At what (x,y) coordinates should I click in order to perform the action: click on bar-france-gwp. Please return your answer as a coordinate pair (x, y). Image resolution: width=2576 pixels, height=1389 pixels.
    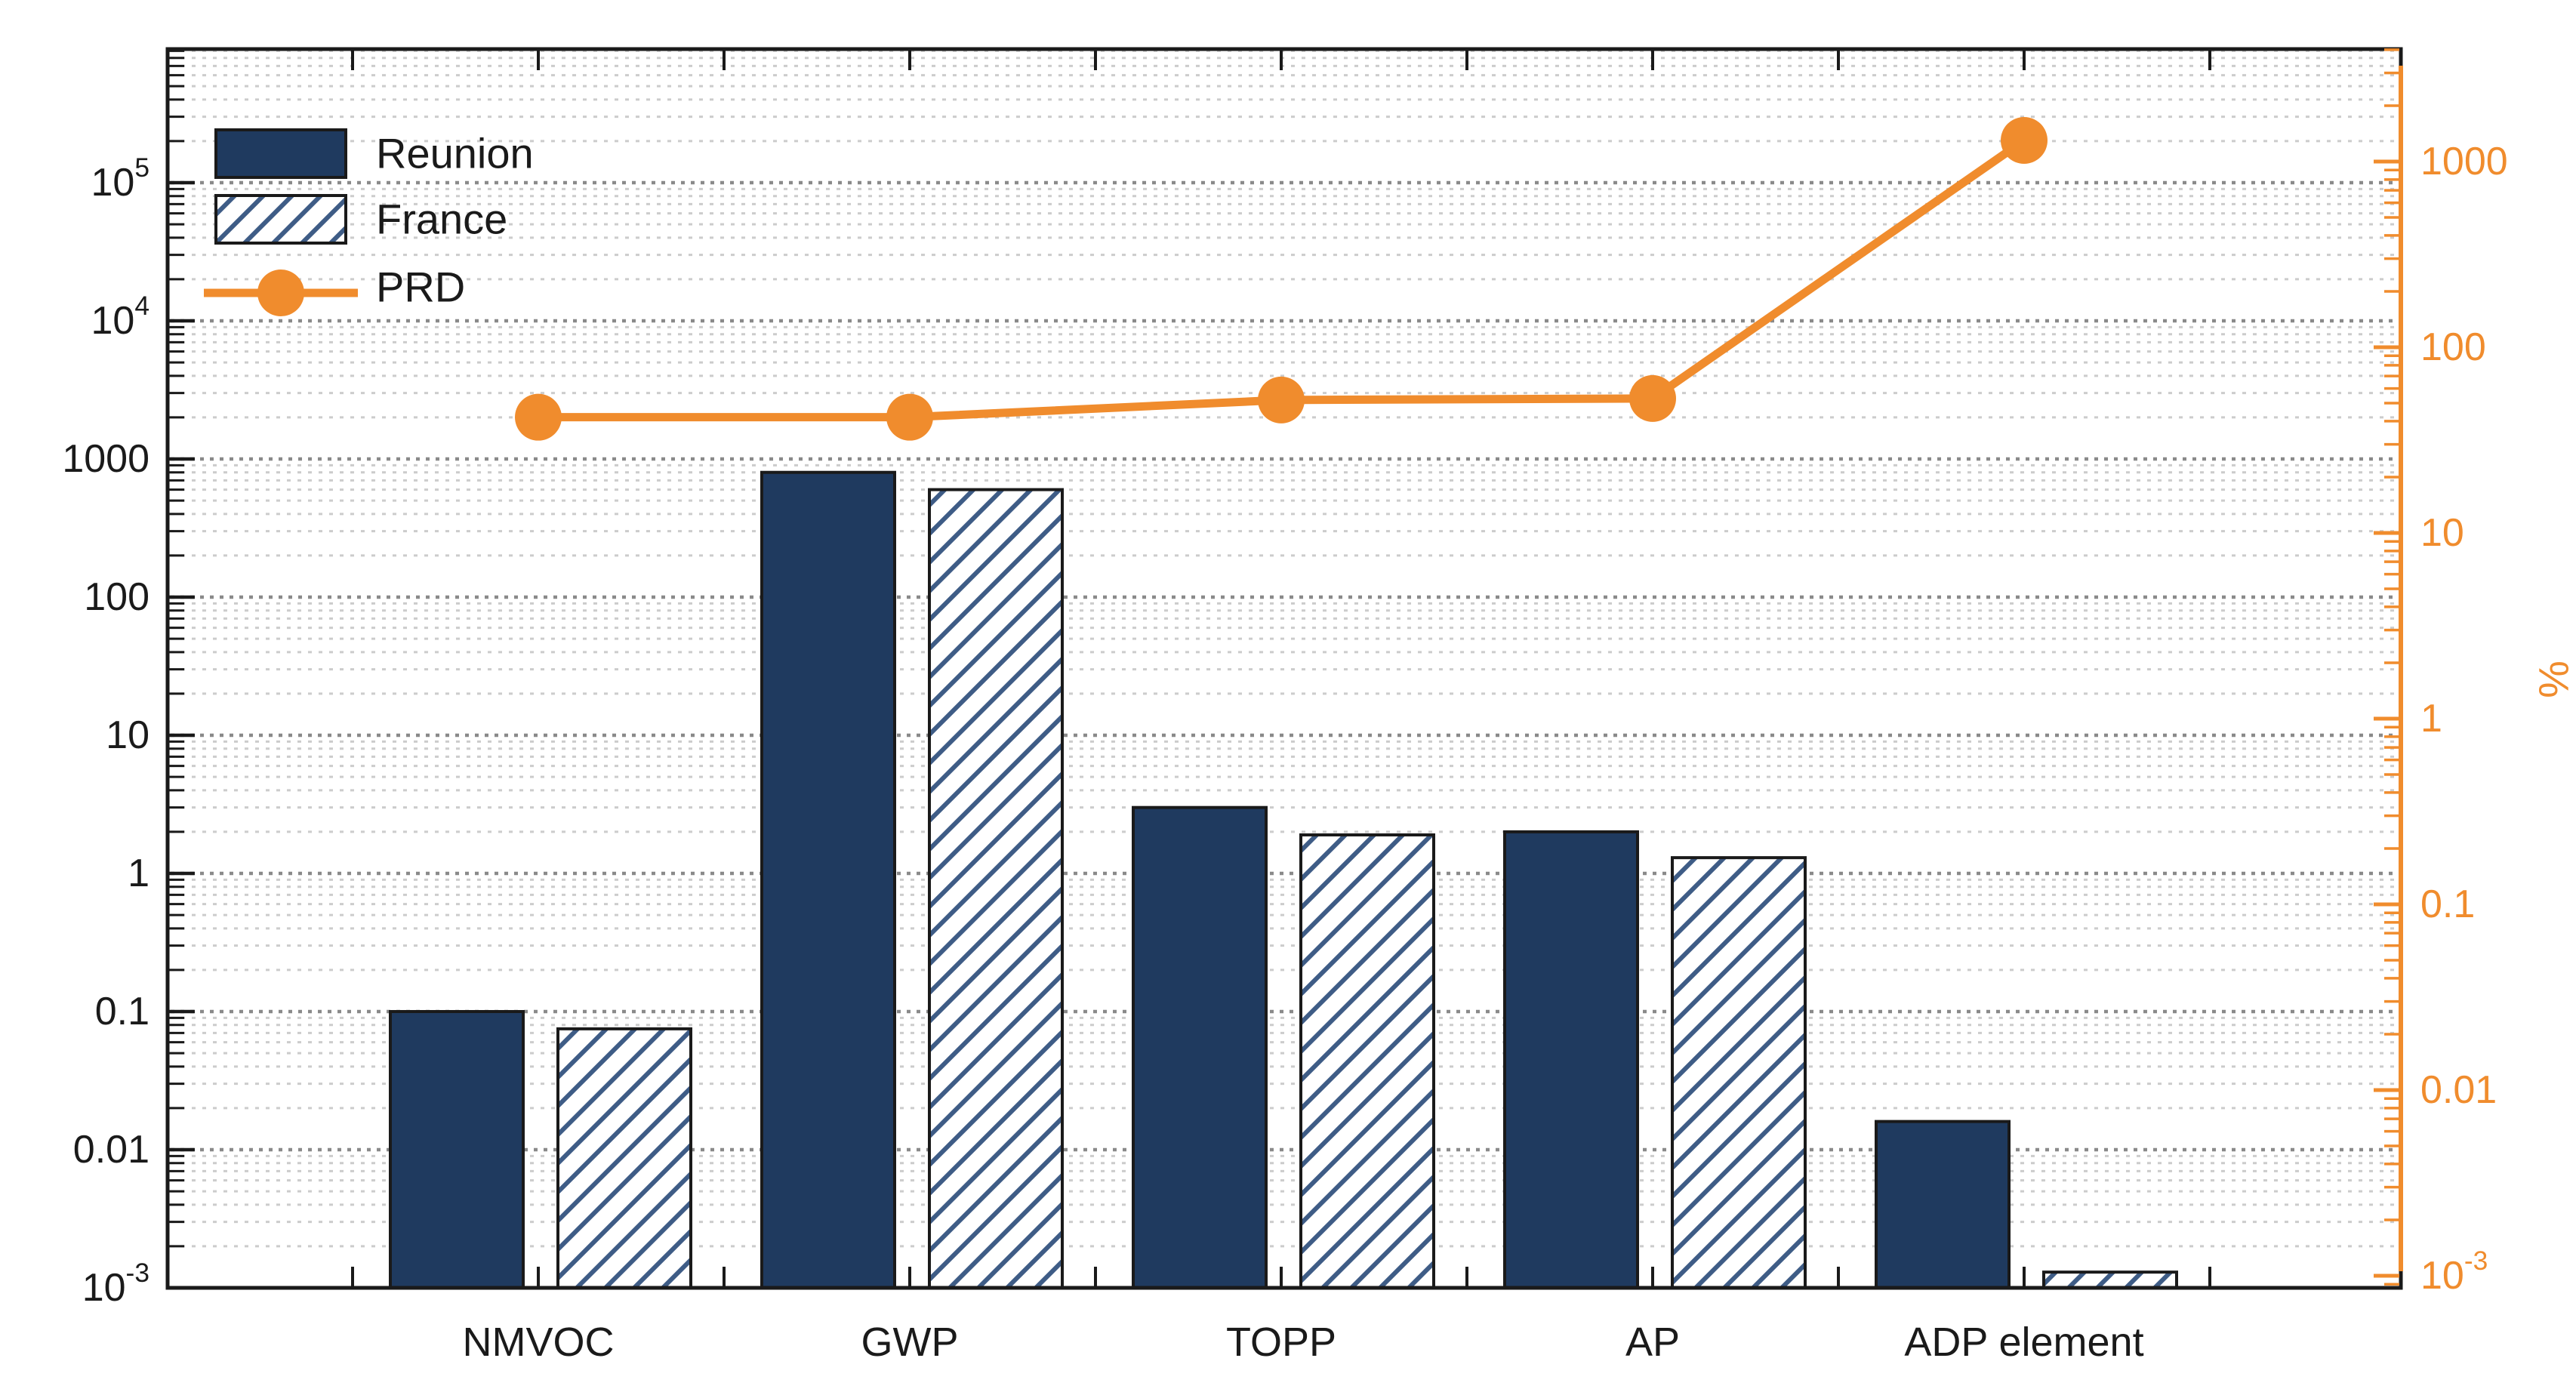
    Looking at the image, I should click on (996, 889).